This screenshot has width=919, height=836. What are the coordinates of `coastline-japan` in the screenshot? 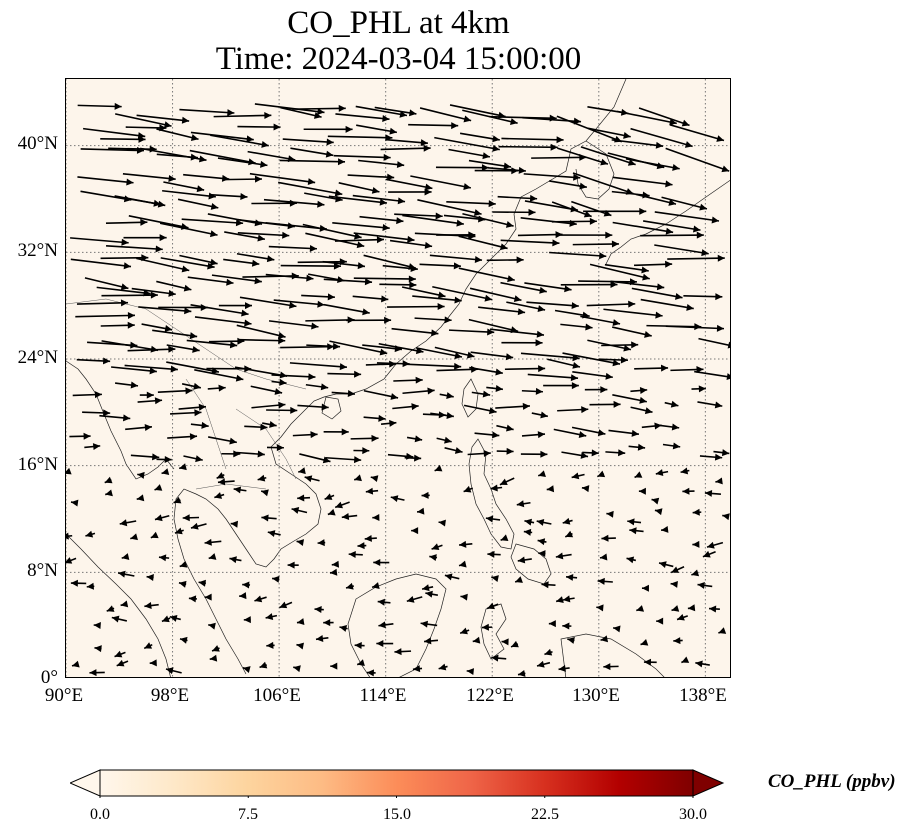 It's located at (667, 222).